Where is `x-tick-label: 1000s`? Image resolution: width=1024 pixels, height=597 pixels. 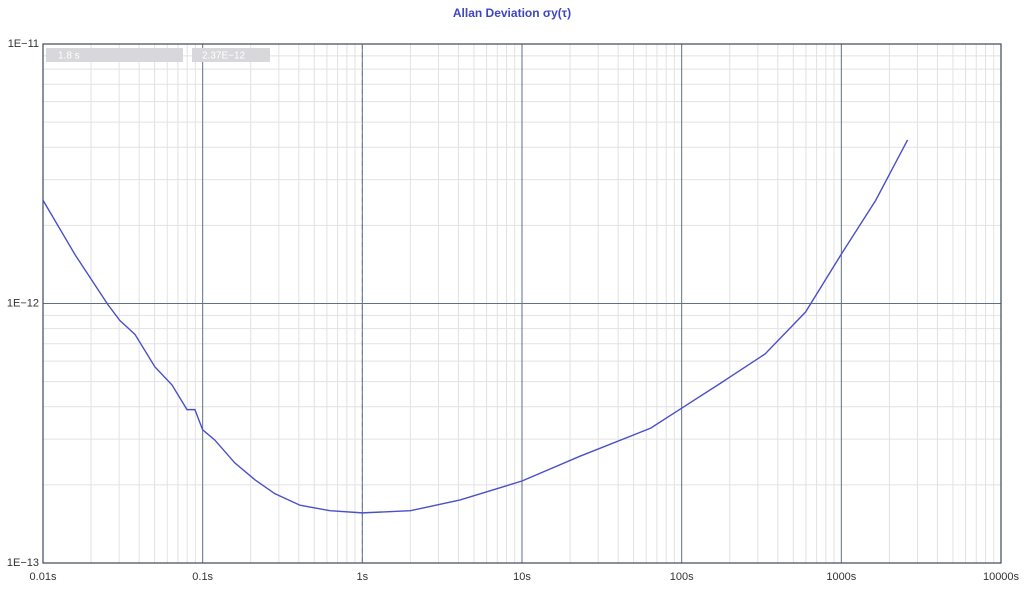 x-tick-label: 1000s is located at coordinates (841, 577).